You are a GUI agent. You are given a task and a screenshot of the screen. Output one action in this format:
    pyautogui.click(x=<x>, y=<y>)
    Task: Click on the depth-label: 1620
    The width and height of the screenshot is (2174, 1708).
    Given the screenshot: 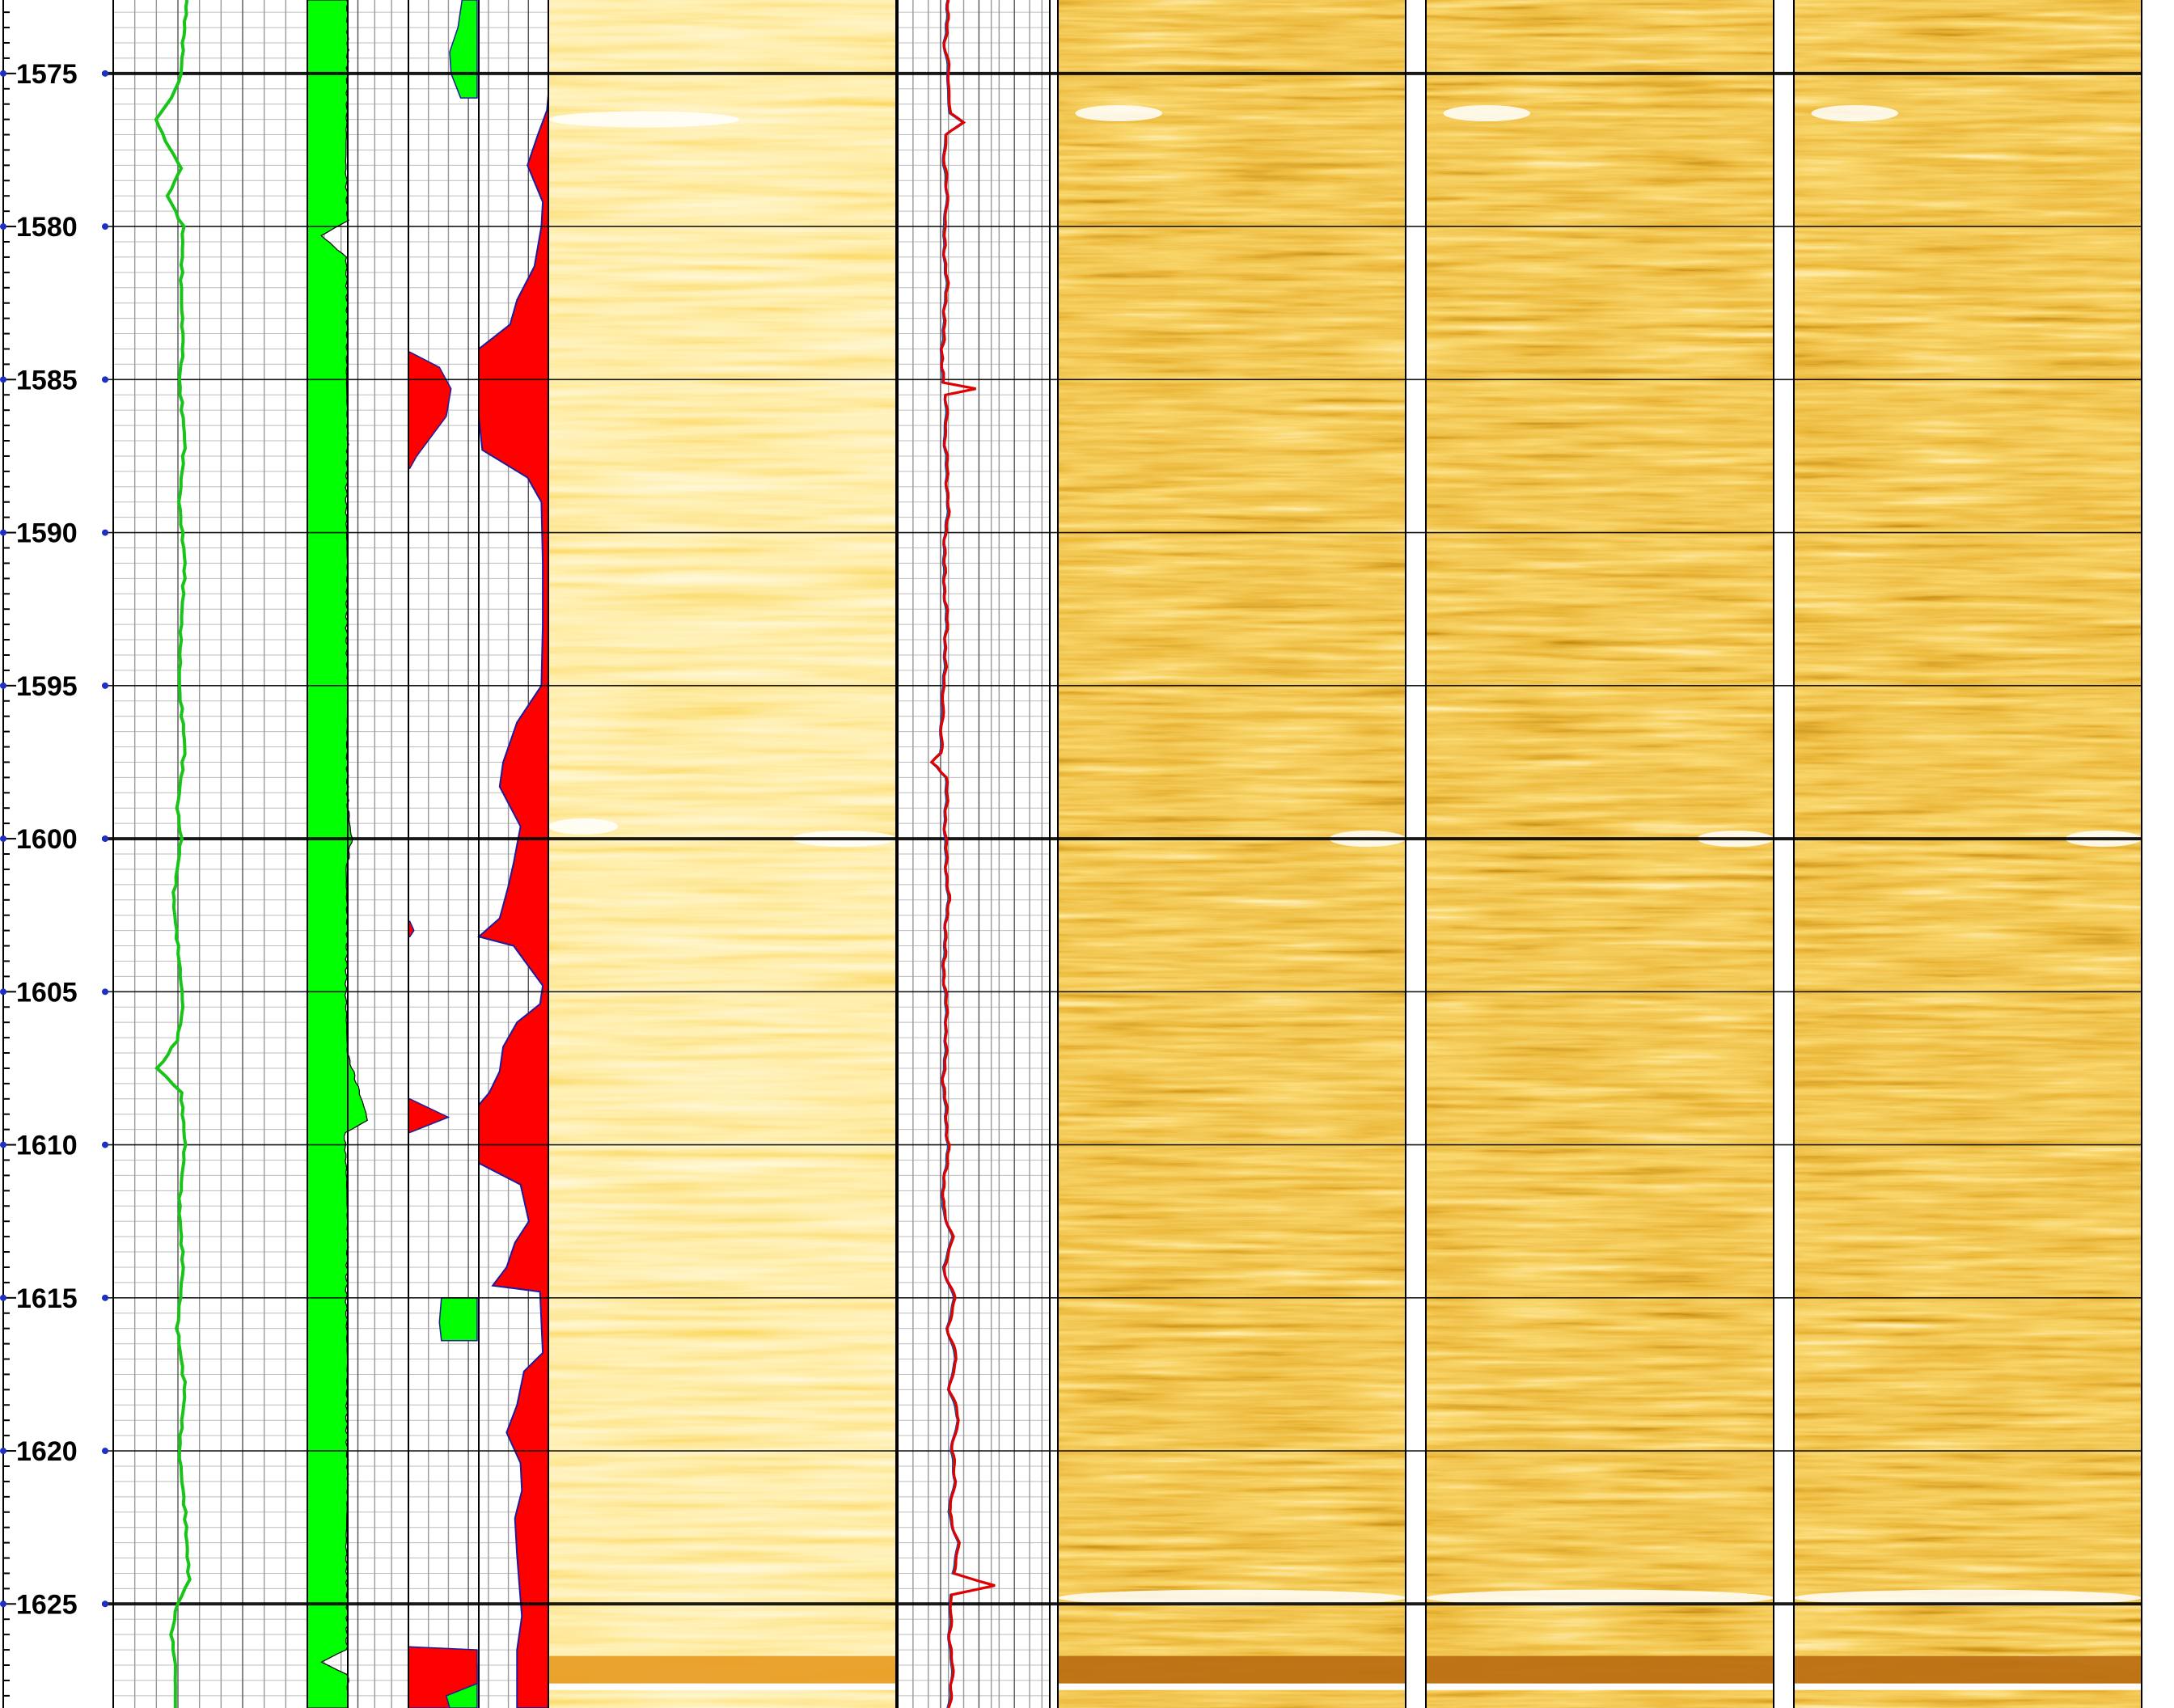 What is the action you would take?
    pyautogui.click(x=47, y=1451)
    